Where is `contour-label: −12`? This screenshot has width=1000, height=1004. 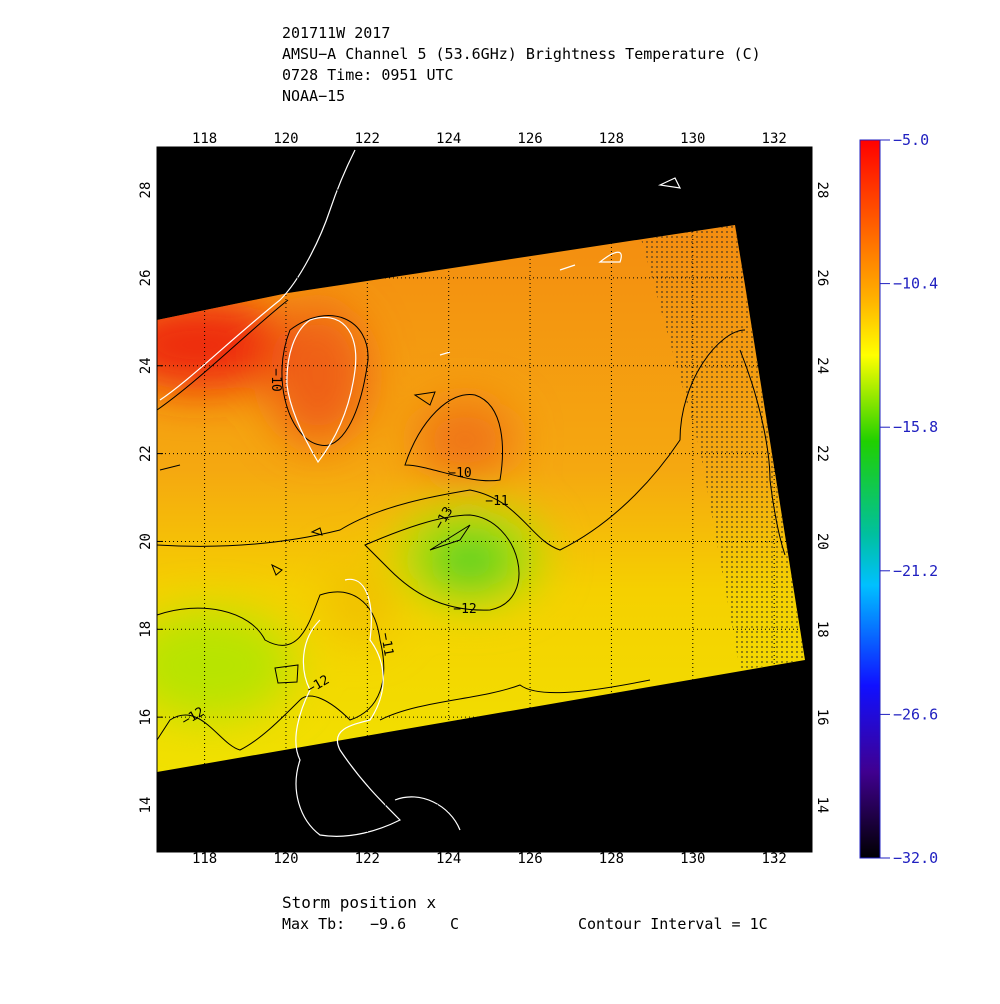
contour-label: −12 is located at coordinates (464, 609).